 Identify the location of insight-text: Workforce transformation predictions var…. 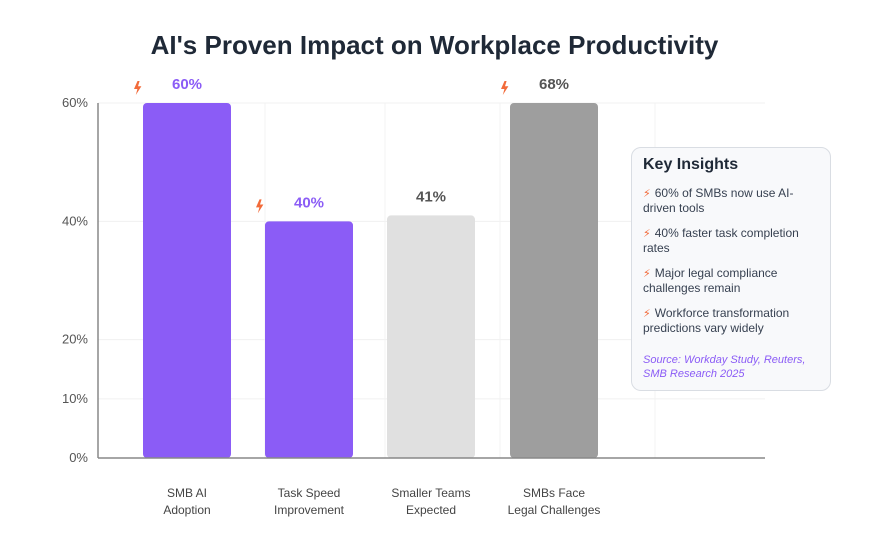
(716, 320).